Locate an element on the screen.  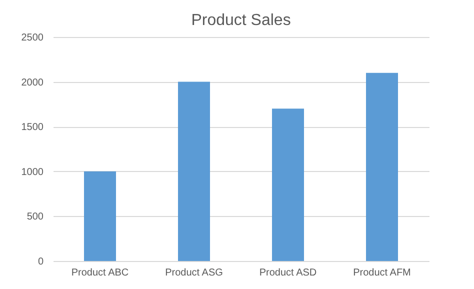
chart-title: Product Sales is located at coordinates (241, 20).